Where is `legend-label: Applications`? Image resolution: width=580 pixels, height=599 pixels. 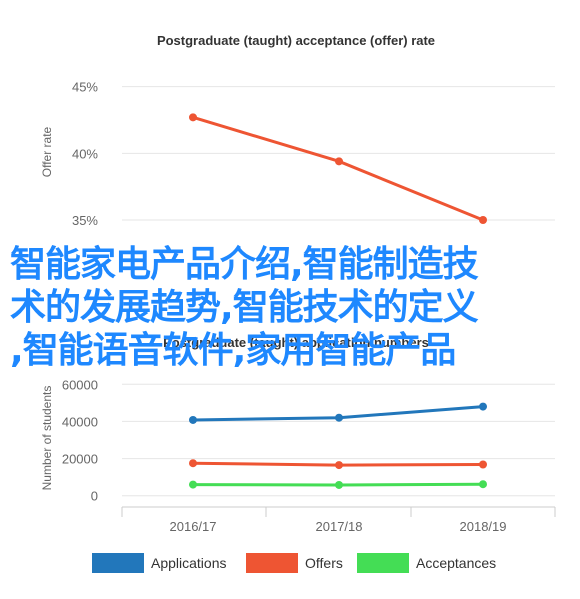 legend-label: Applications is located at coordinates (189, 563).